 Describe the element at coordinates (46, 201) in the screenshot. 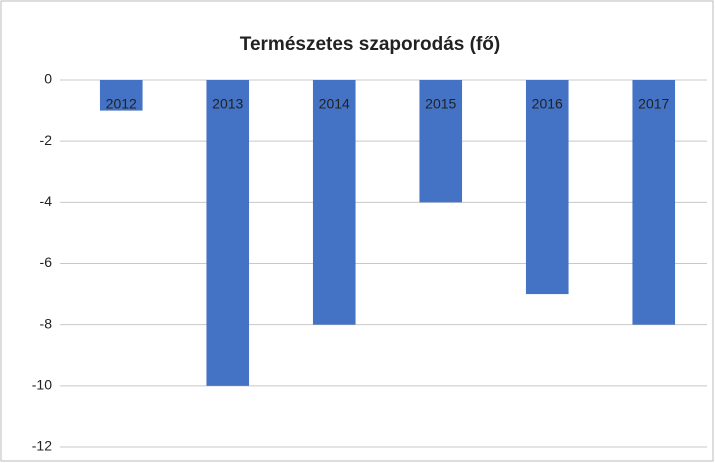

I see `y-tick-label: -4` at that location.